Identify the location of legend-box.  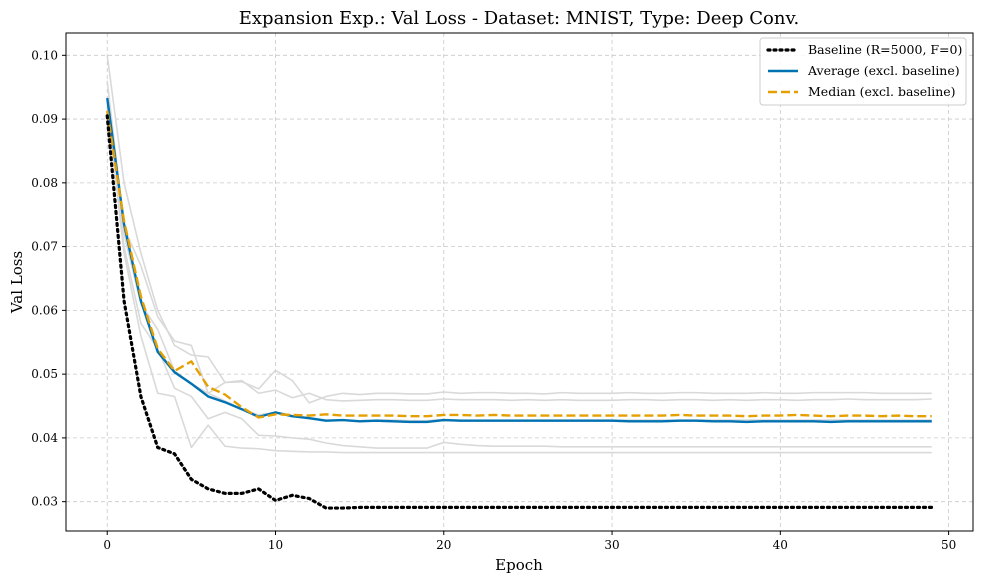
(863, 71).